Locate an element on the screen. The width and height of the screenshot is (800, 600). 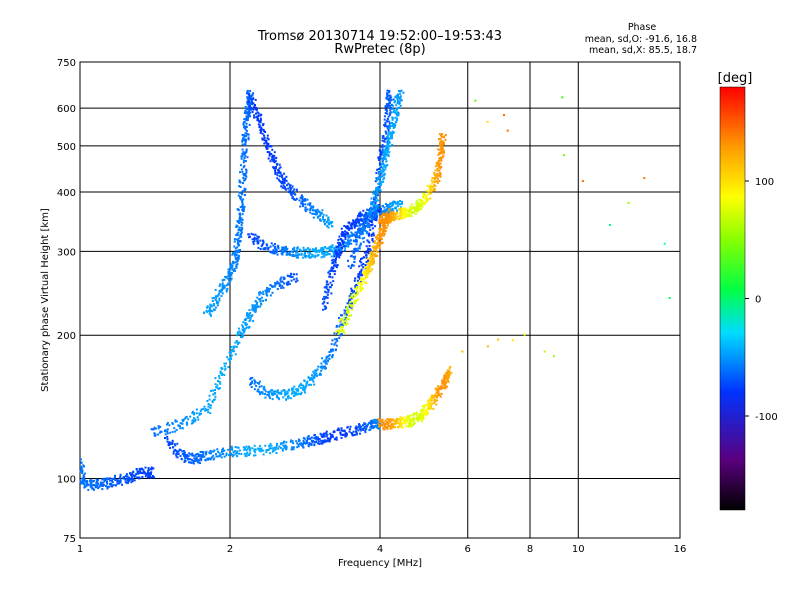
y-tick-label: 100 is located at coordinates (66, 480).